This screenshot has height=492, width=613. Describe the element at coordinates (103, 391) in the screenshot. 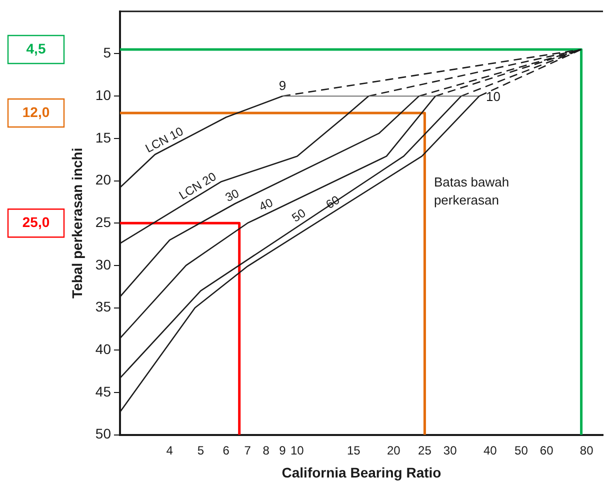

I see `y-tick-label: 45` at that location.